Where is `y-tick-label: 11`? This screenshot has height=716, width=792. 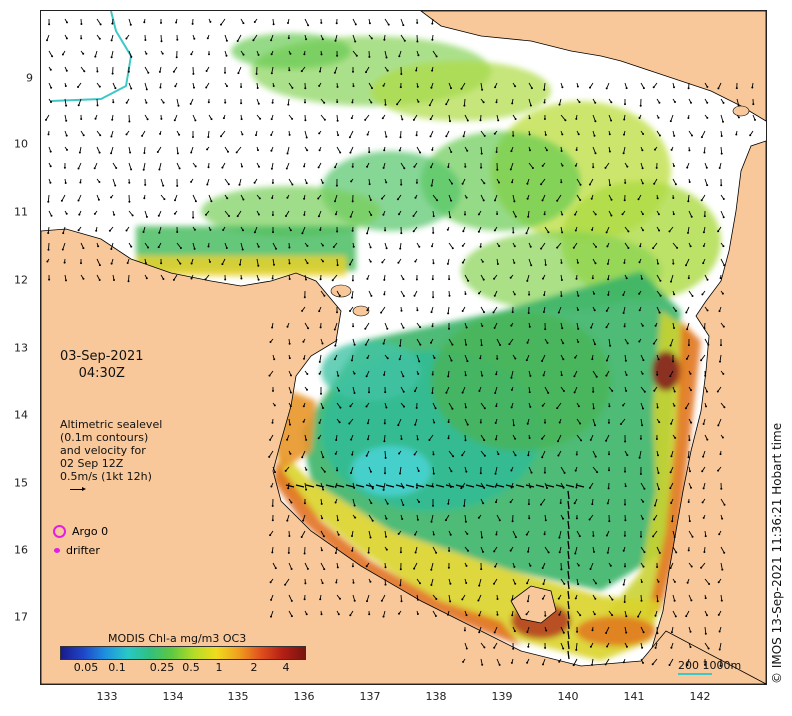
y-tick-label: 11 is located at coordinates (21, 212).